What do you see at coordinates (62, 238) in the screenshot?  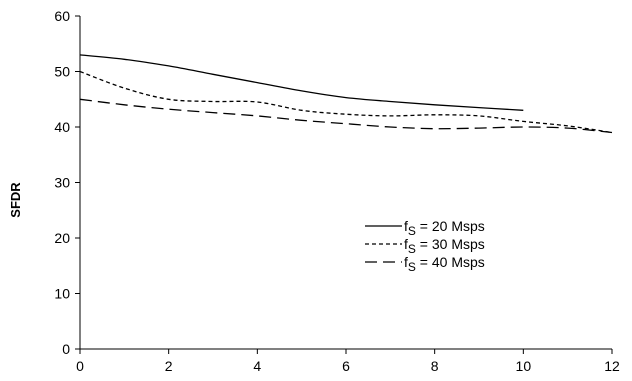 I see `y-tick-label: 20` at bounding box center [62, 238].